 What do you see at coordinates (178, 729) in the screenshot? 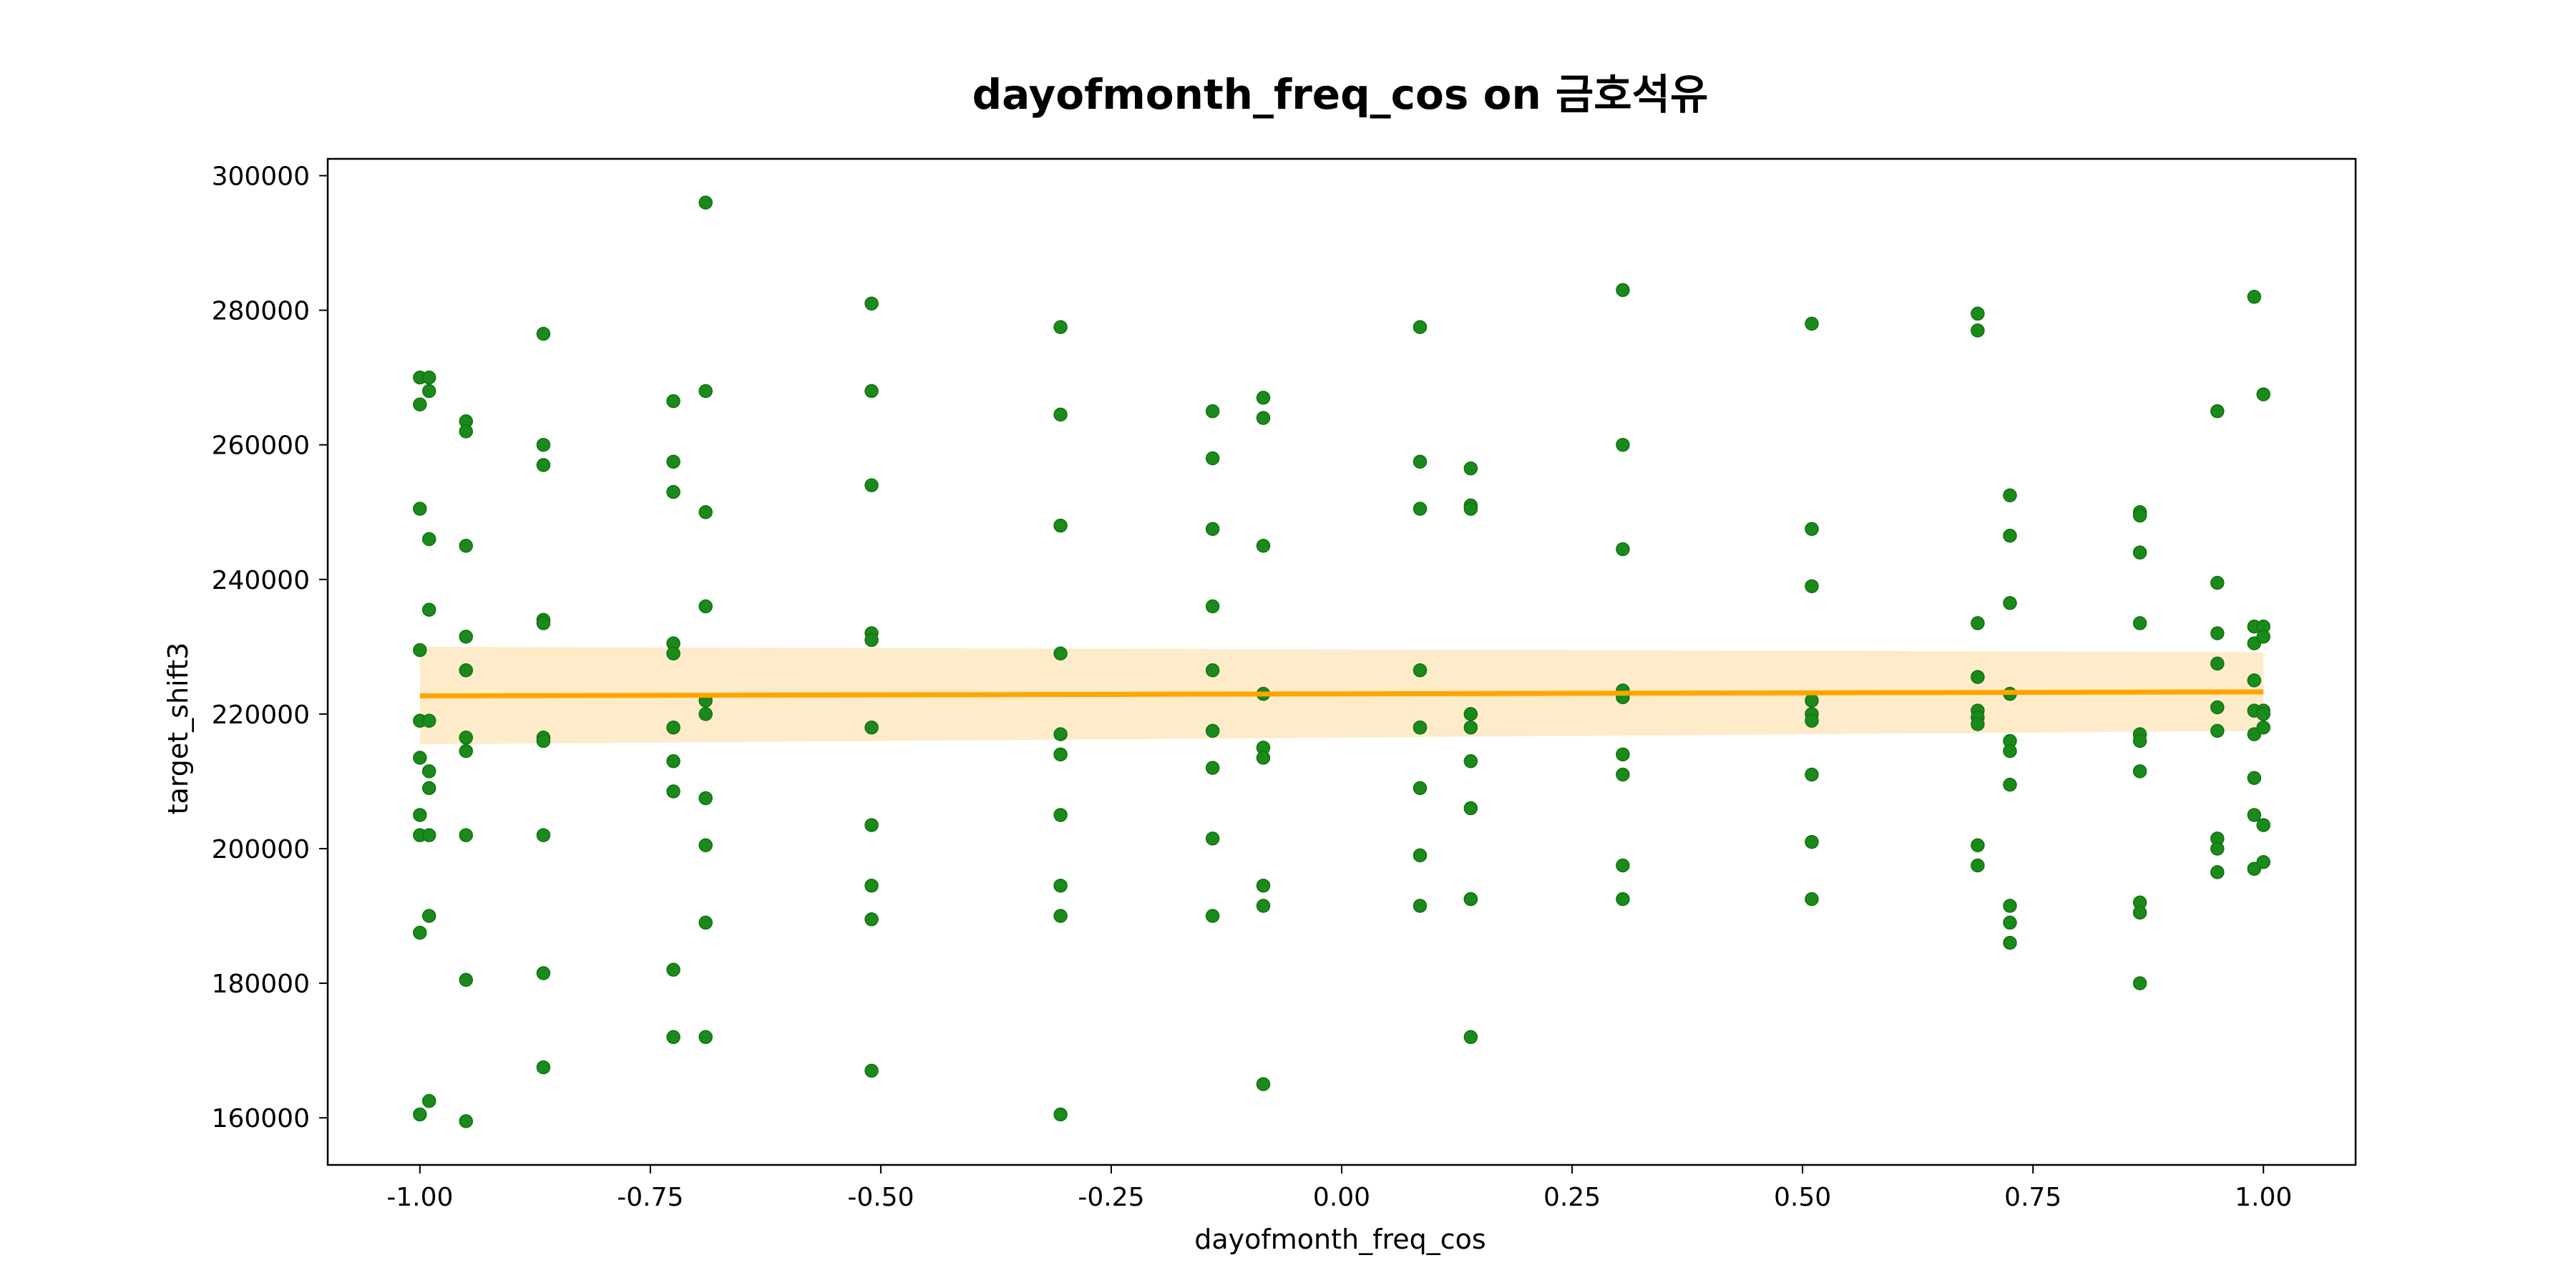
I see `y-axis-label: target_shift3` at bounding box center [178, 729].